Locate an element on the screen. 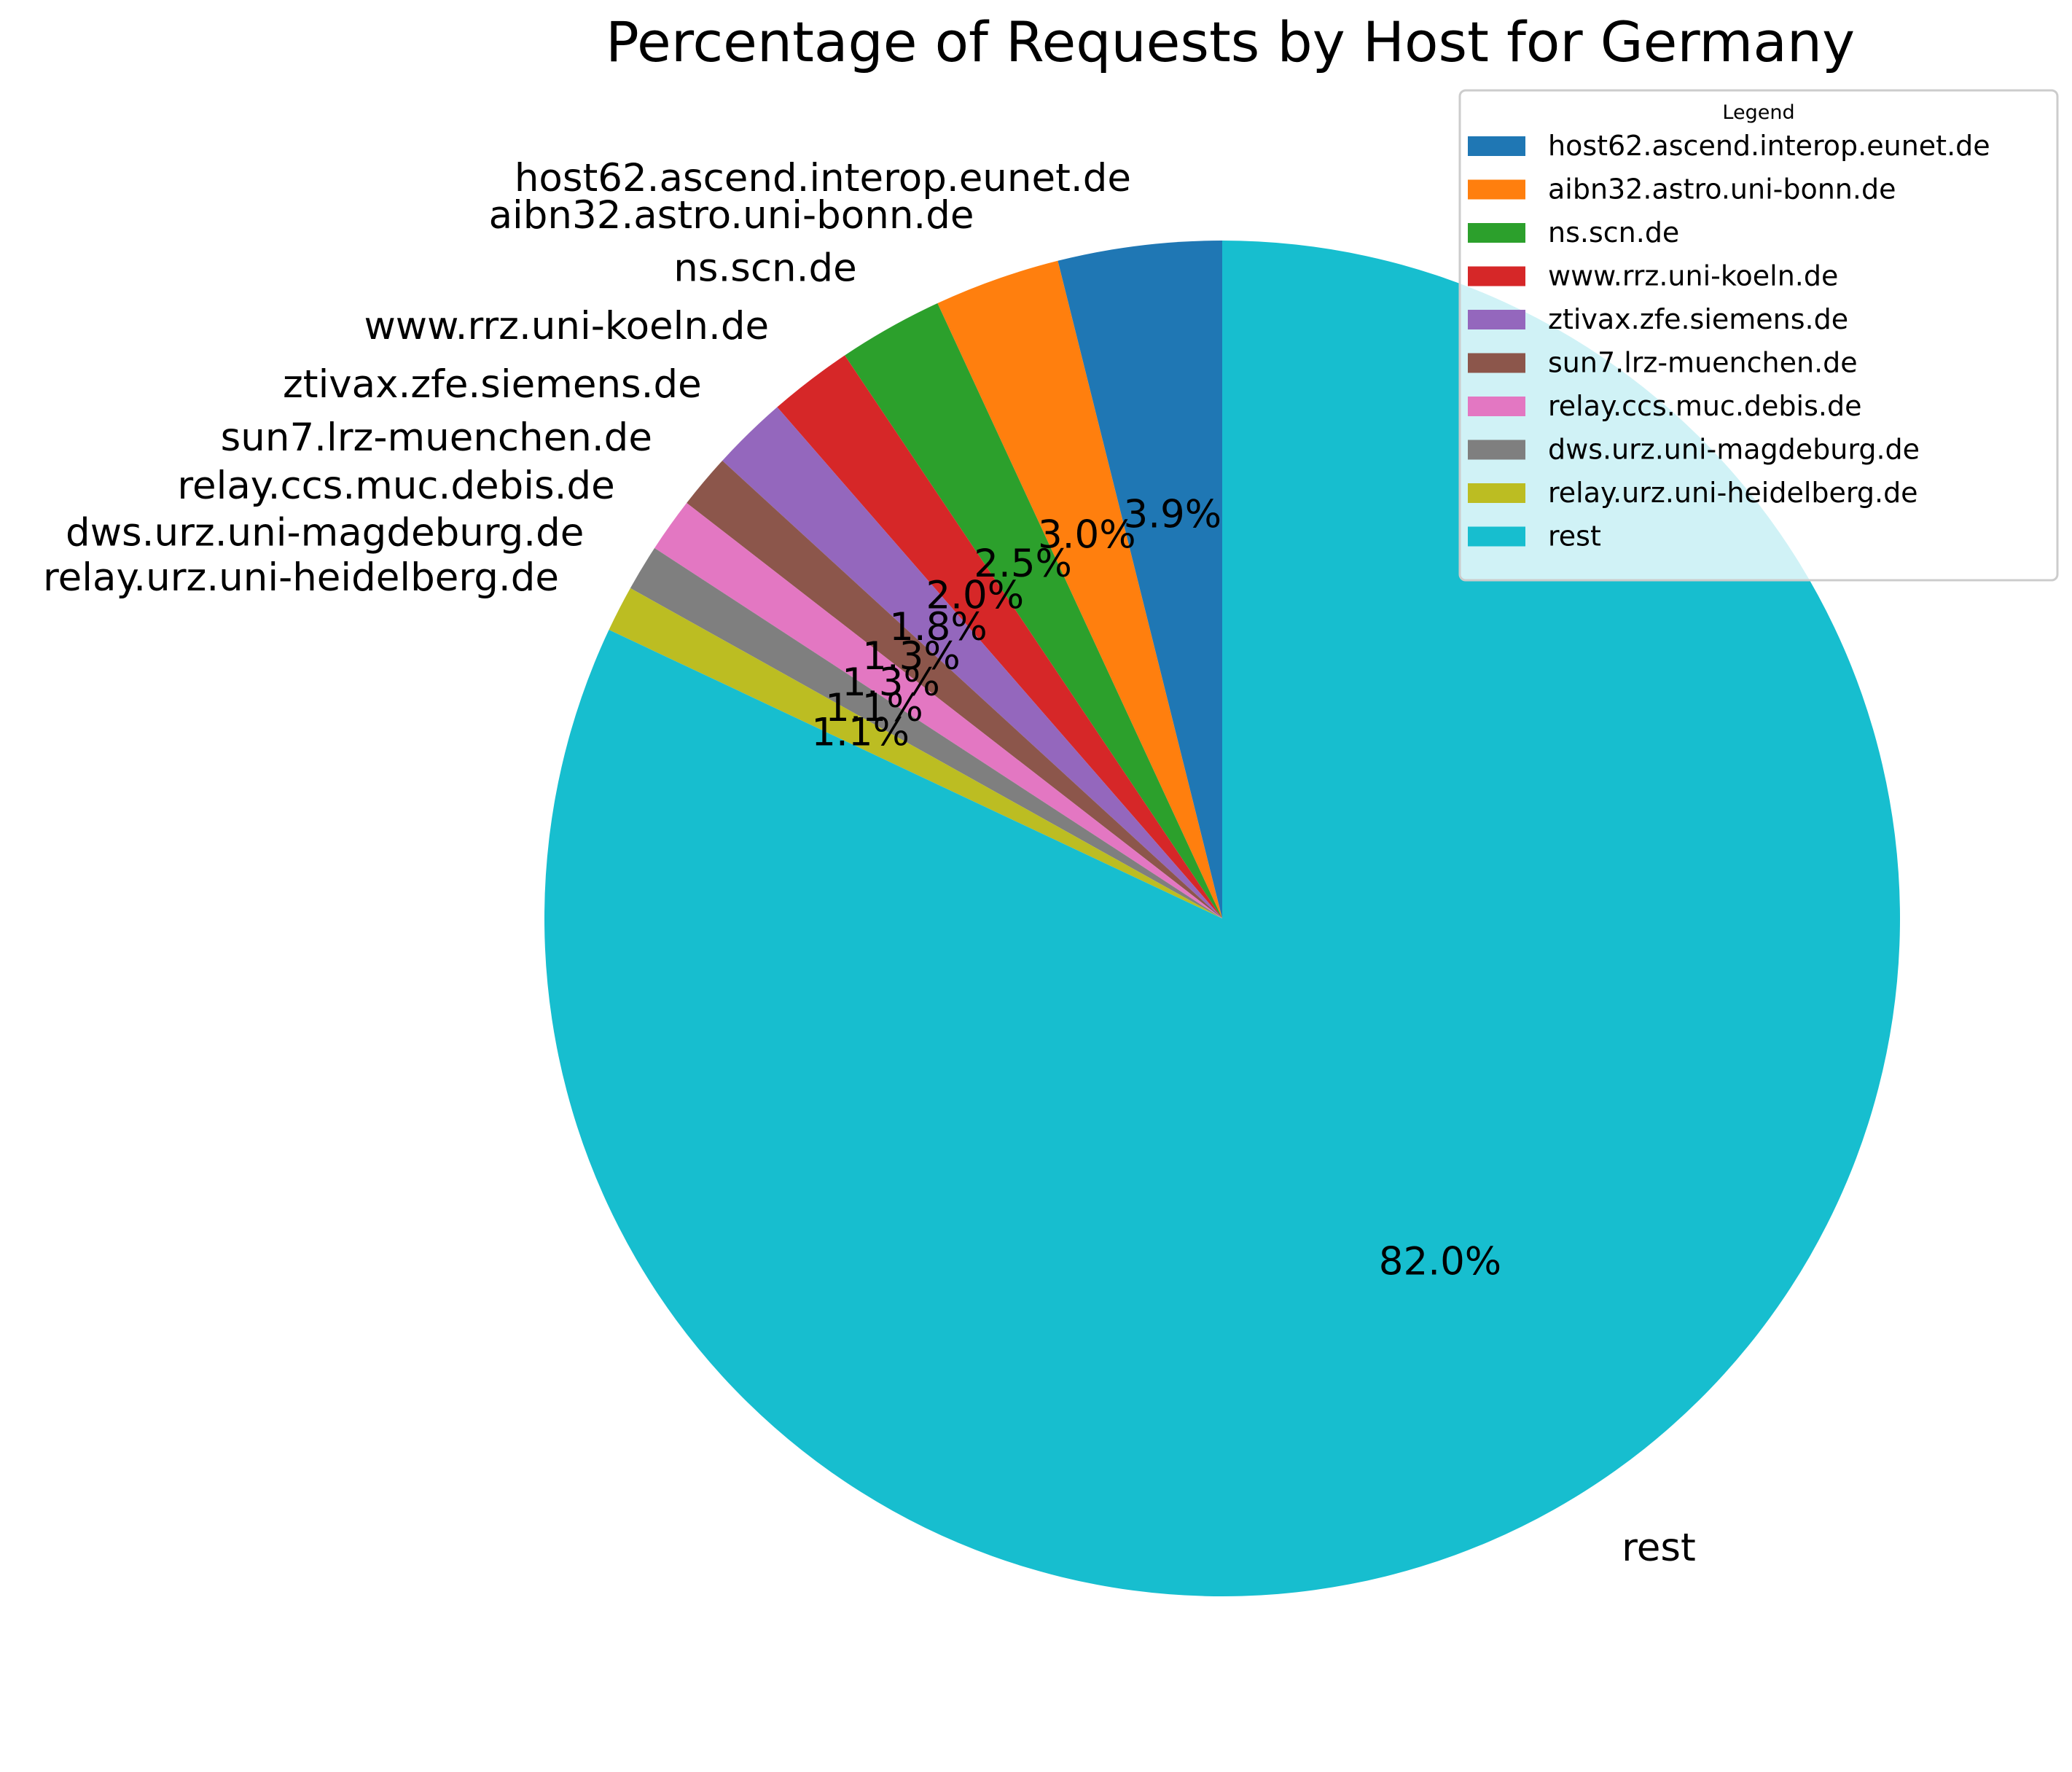 The width and height of the screenshot is (2072, 1772). legend-swatch-dws-urz-uni-magdeburg-de is located at coordinates (1496, 450).